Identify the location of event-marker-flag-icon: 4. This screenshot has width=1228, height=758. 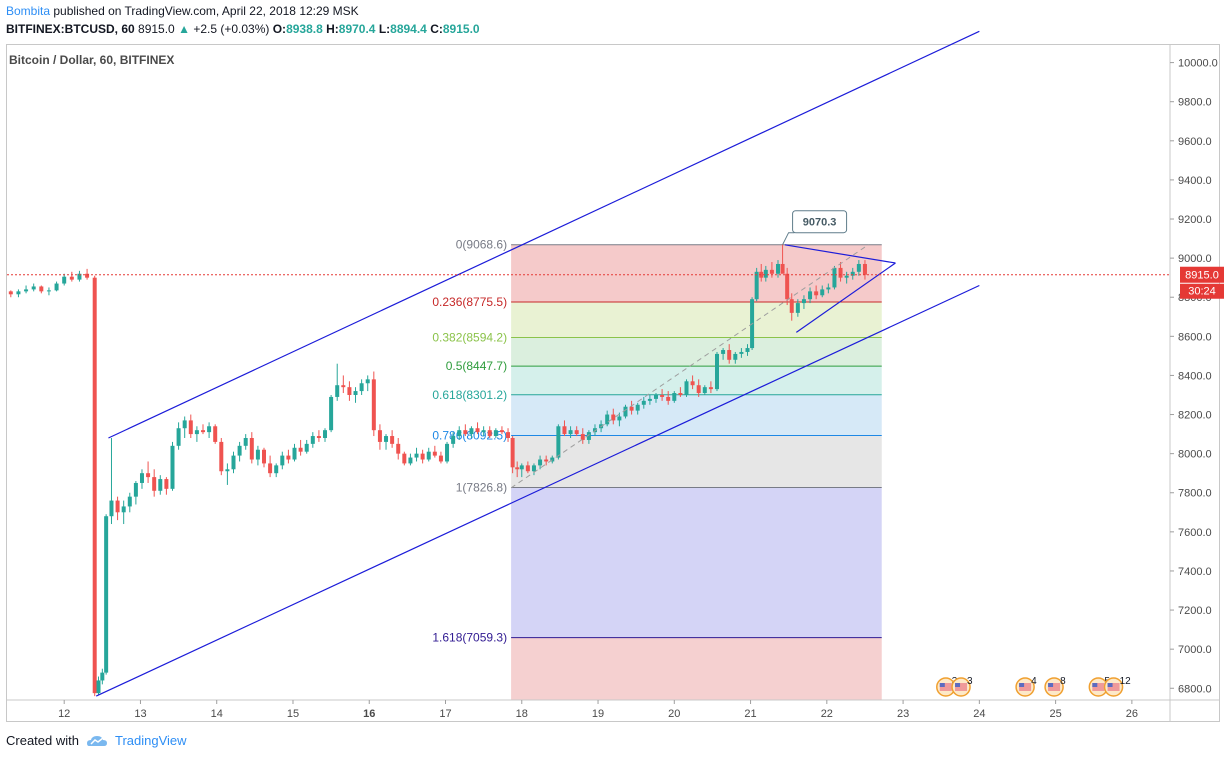
(1026, 686).